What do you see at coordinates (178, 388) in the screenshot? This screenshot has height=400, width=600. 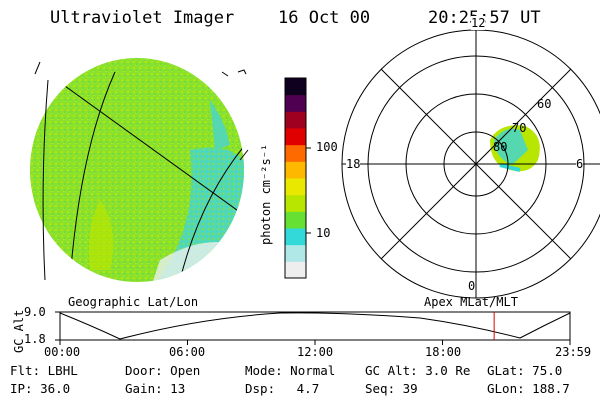 I see `meta-gain-value: 13` at bounding box center [178, 388].